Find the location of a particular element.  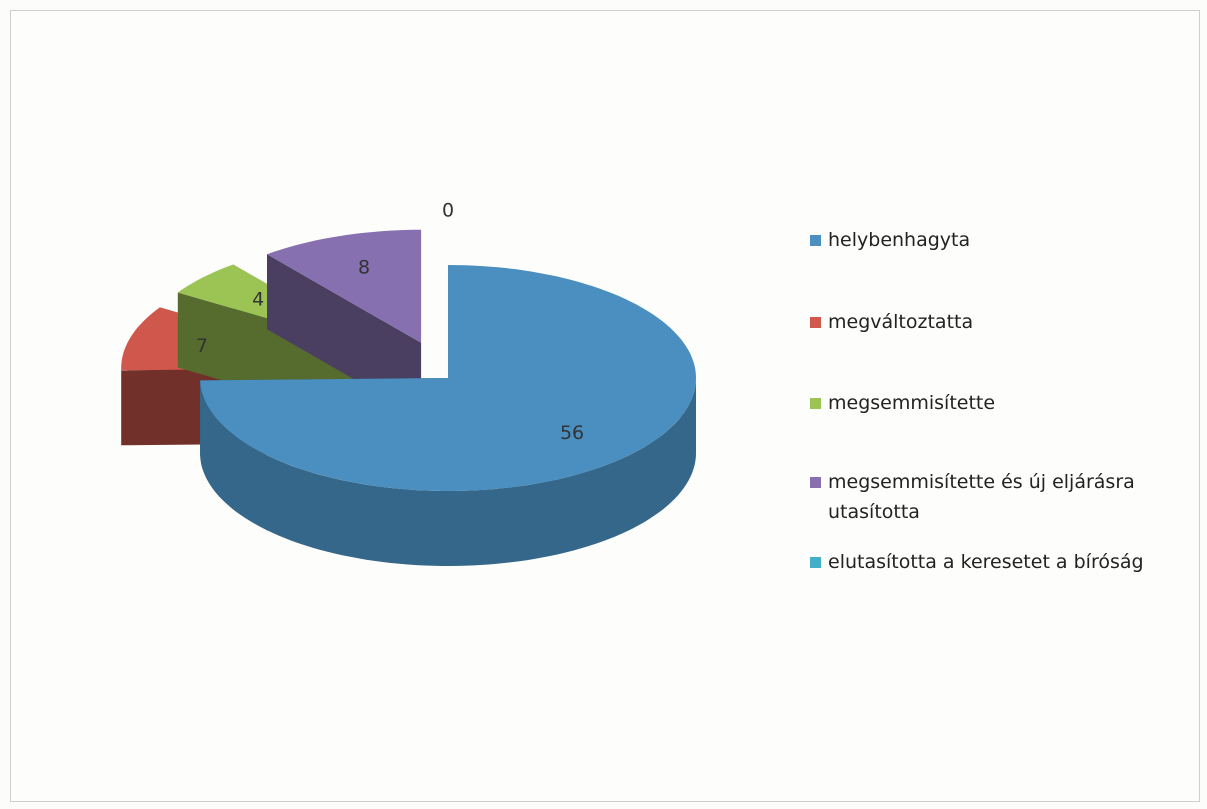

legend-entry: megsemmisítette is located at coordinates (1005, 403).